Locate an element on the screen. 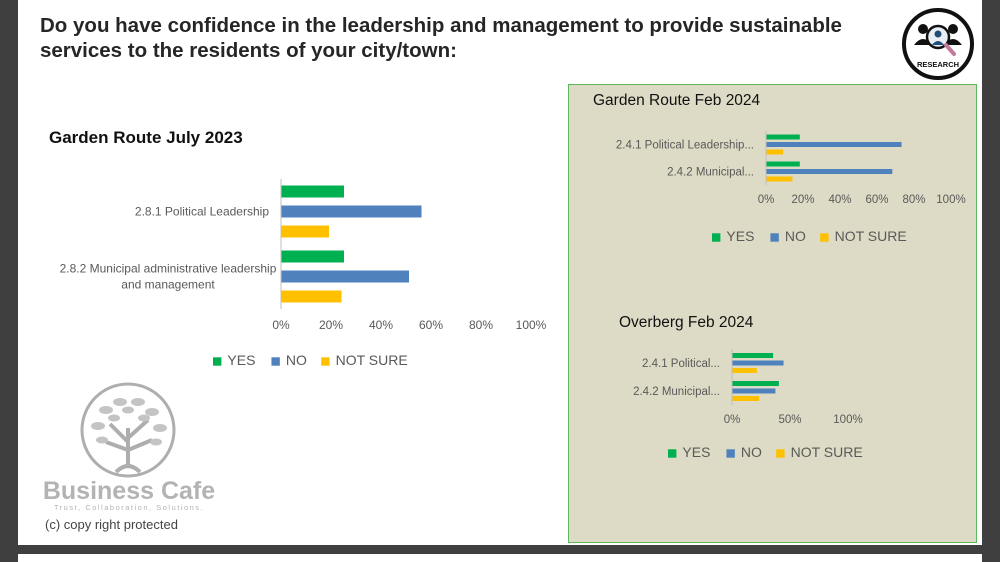 The width and height of the screenshot is (1000, 562). tree-leaves-icon is located at coordinates (129, 422).